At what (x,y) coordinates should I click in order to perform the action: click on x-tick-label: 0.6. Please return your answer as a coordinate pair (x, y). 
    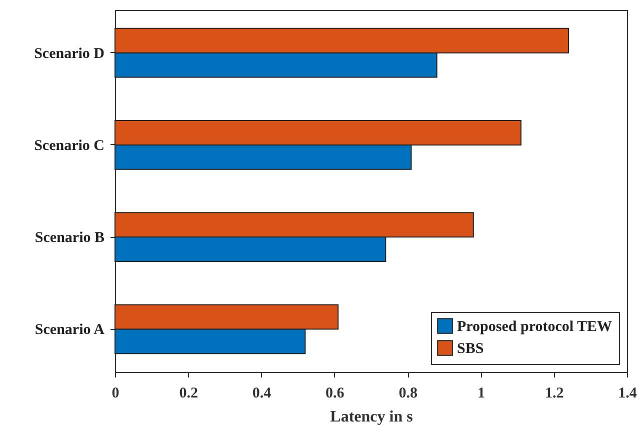
    Looking at the image, I should click on (335, 394).